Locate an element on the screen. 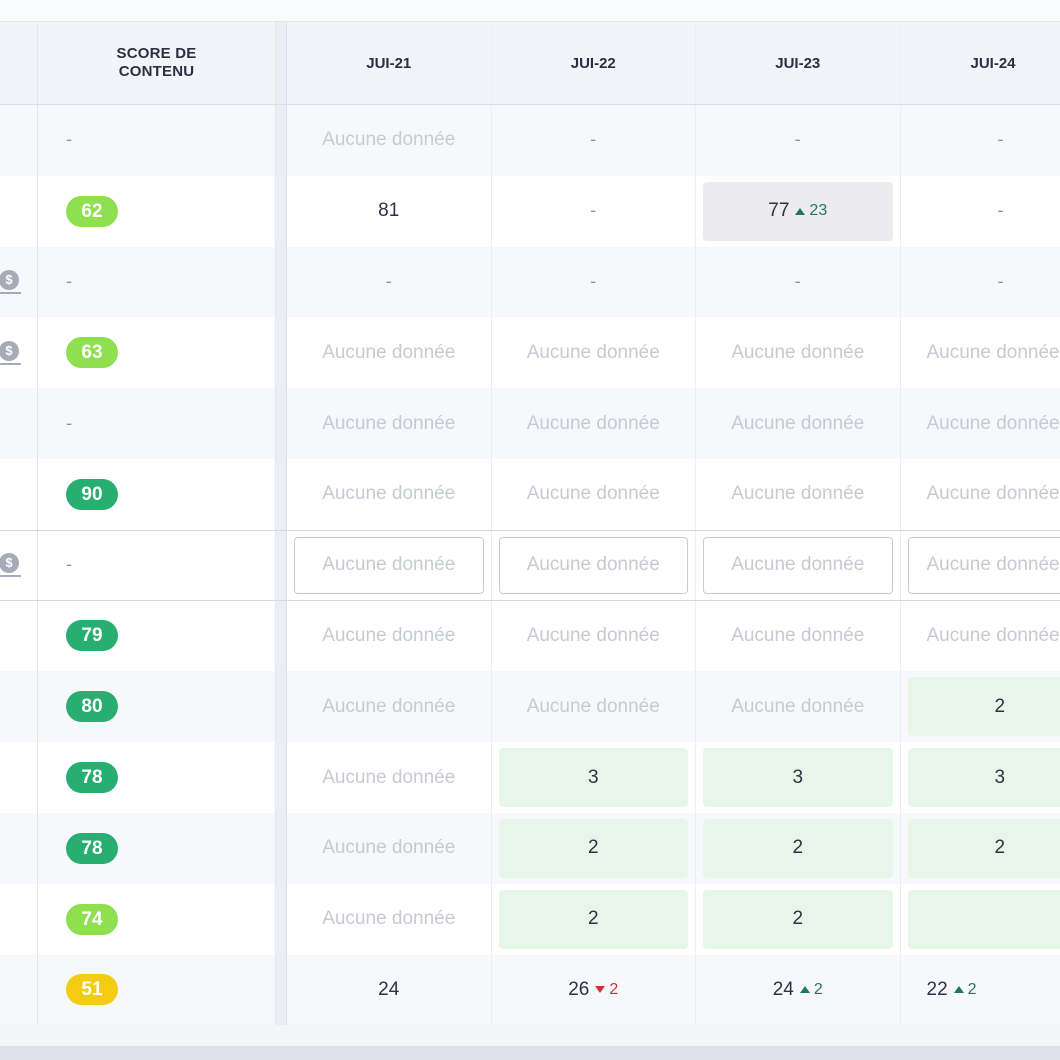 The width and height of the screenshot is (1060, 1060). position-cell: 24 is located at coordinates (389, 990).